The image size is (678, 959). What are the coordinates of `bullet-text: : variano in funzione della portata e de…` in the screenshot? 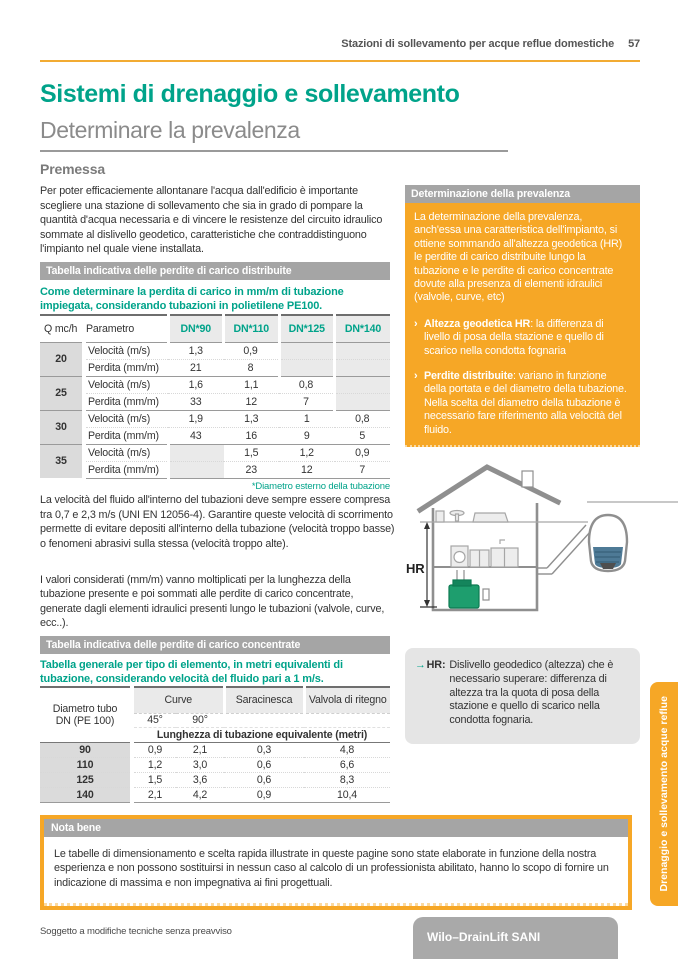 It's located at (525, 403).